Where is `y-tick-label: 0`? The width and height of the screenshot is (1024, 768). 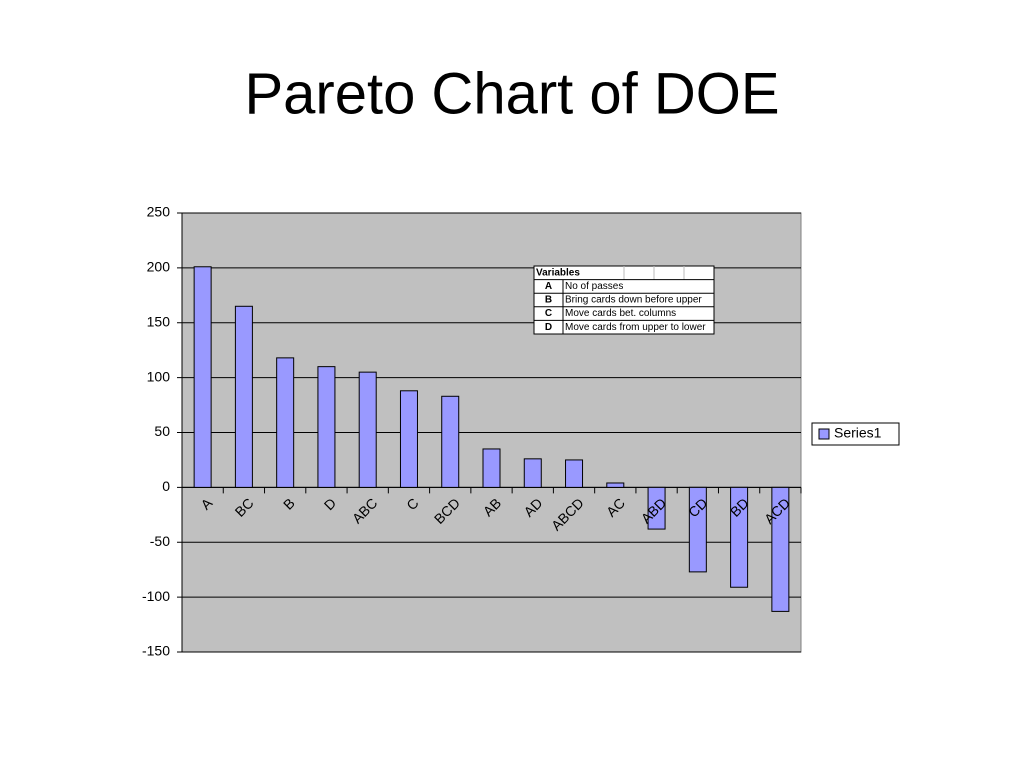 y-tick-label: 0 is located at coordinates (166, 486).